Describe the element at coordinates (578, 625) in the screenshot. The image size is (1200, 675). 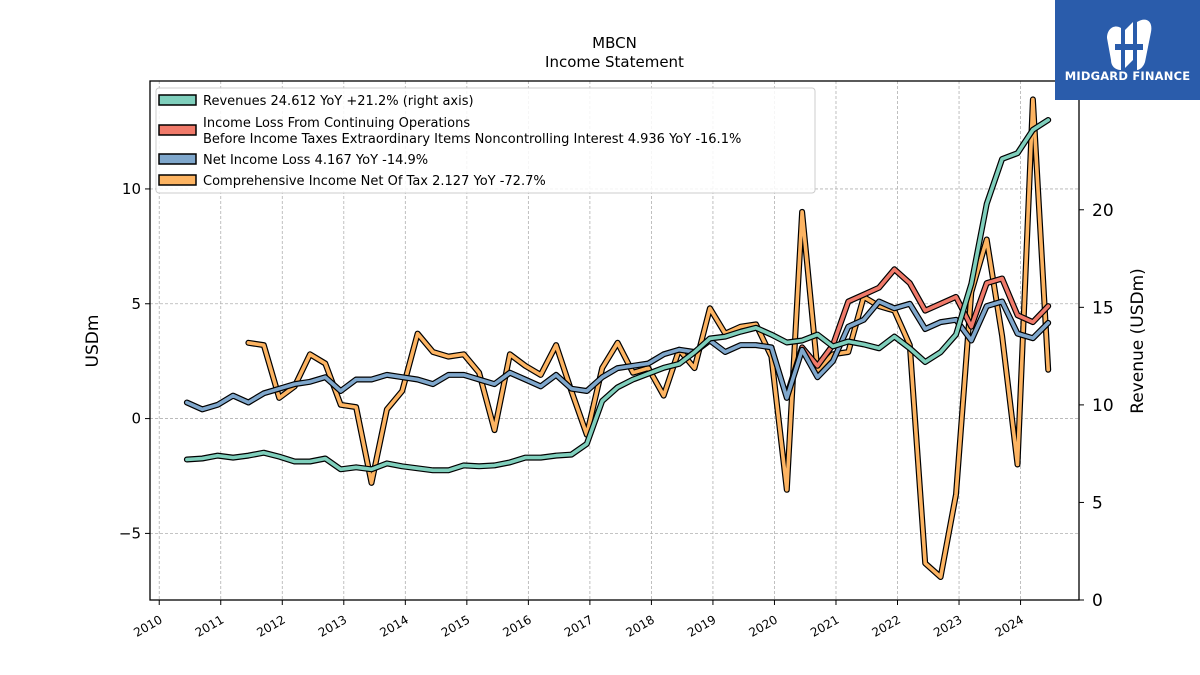
I see `x-tick-label: 2017` at that location.